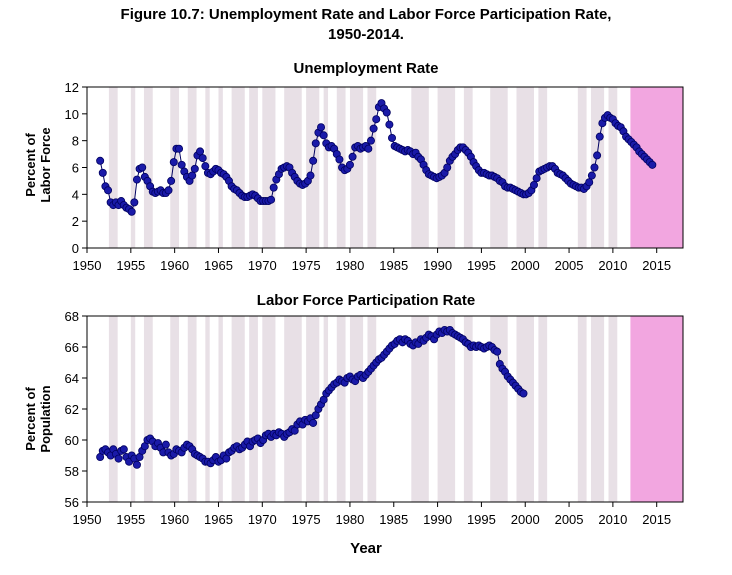 Image resolution: width=732 pixels, height=575 pixels. What do you see at coordinates (75, 221) in the screenshot?
I see `y-tick-label: 2` at bounding box center [75, 221].